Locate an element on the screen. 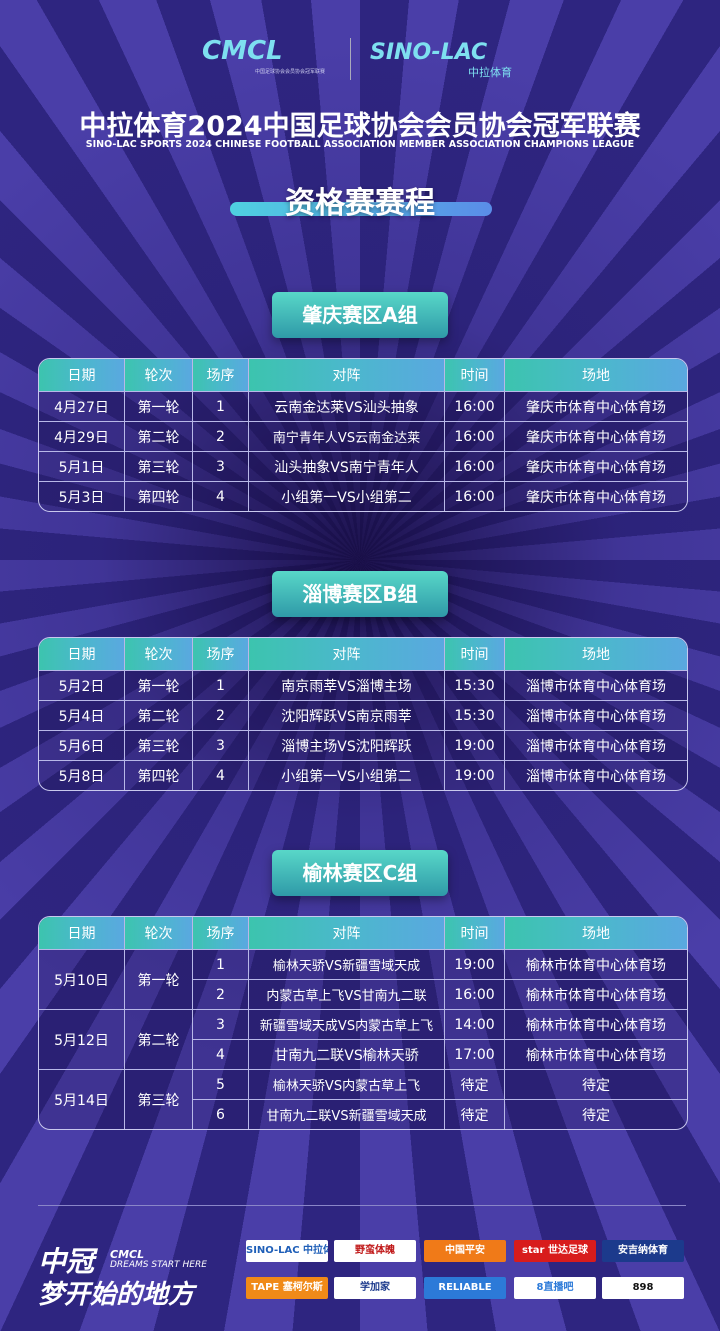 Image resolution: width=720 pixels, height=1331 pixels. round-cell: 第二轮 is located at coordinates (159, 716).